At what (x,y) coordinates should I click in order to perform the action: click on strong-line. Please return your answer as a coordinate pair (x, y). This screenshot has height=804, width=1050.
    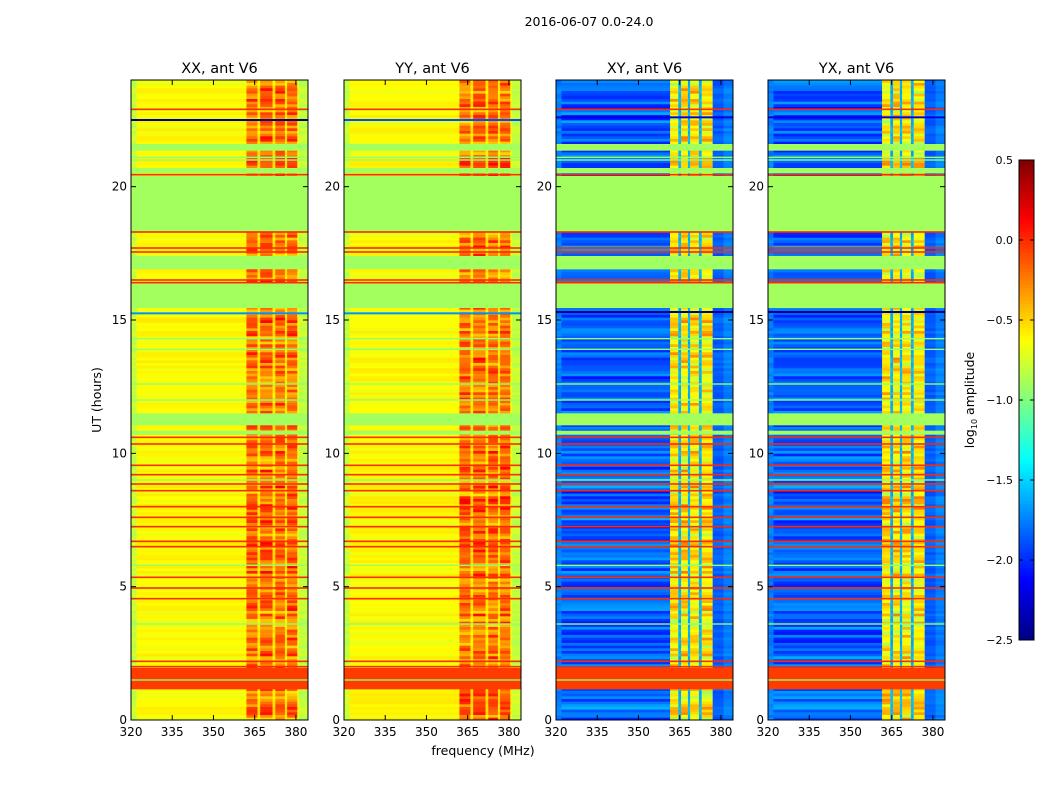
    Looking at the image, I should click on (219, 667).